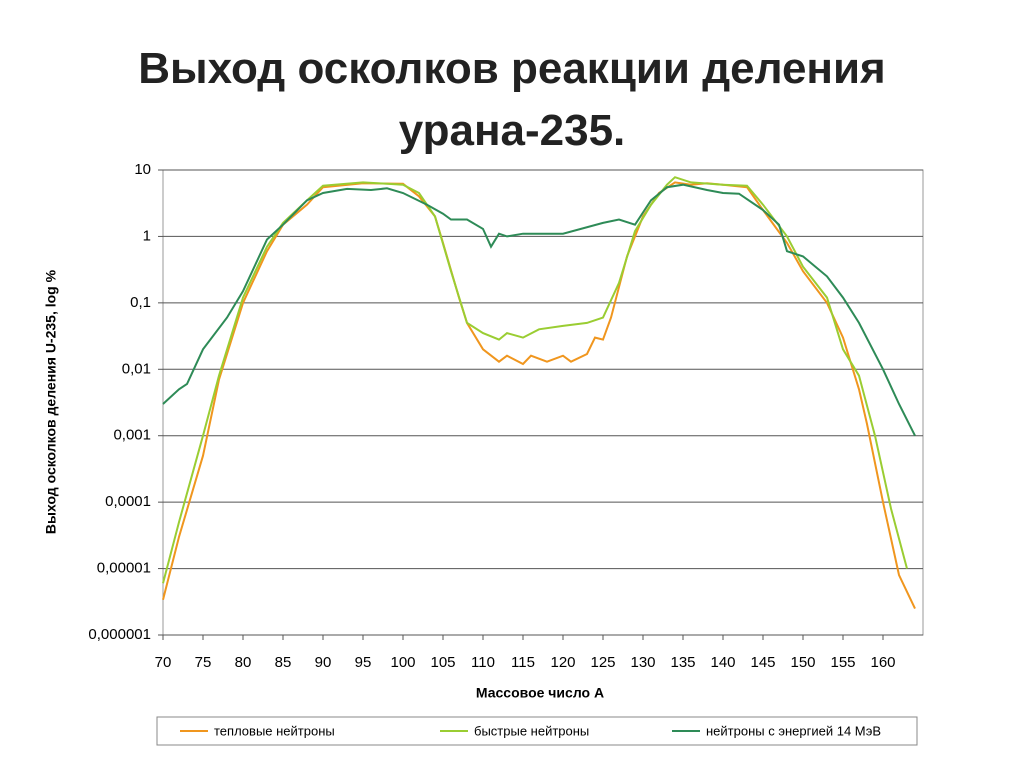 This screenshot has width=1024, height=767. Describe the element at coordinates (842, 662) in the screenshot. I see `x-tick-label: 155` at that location.